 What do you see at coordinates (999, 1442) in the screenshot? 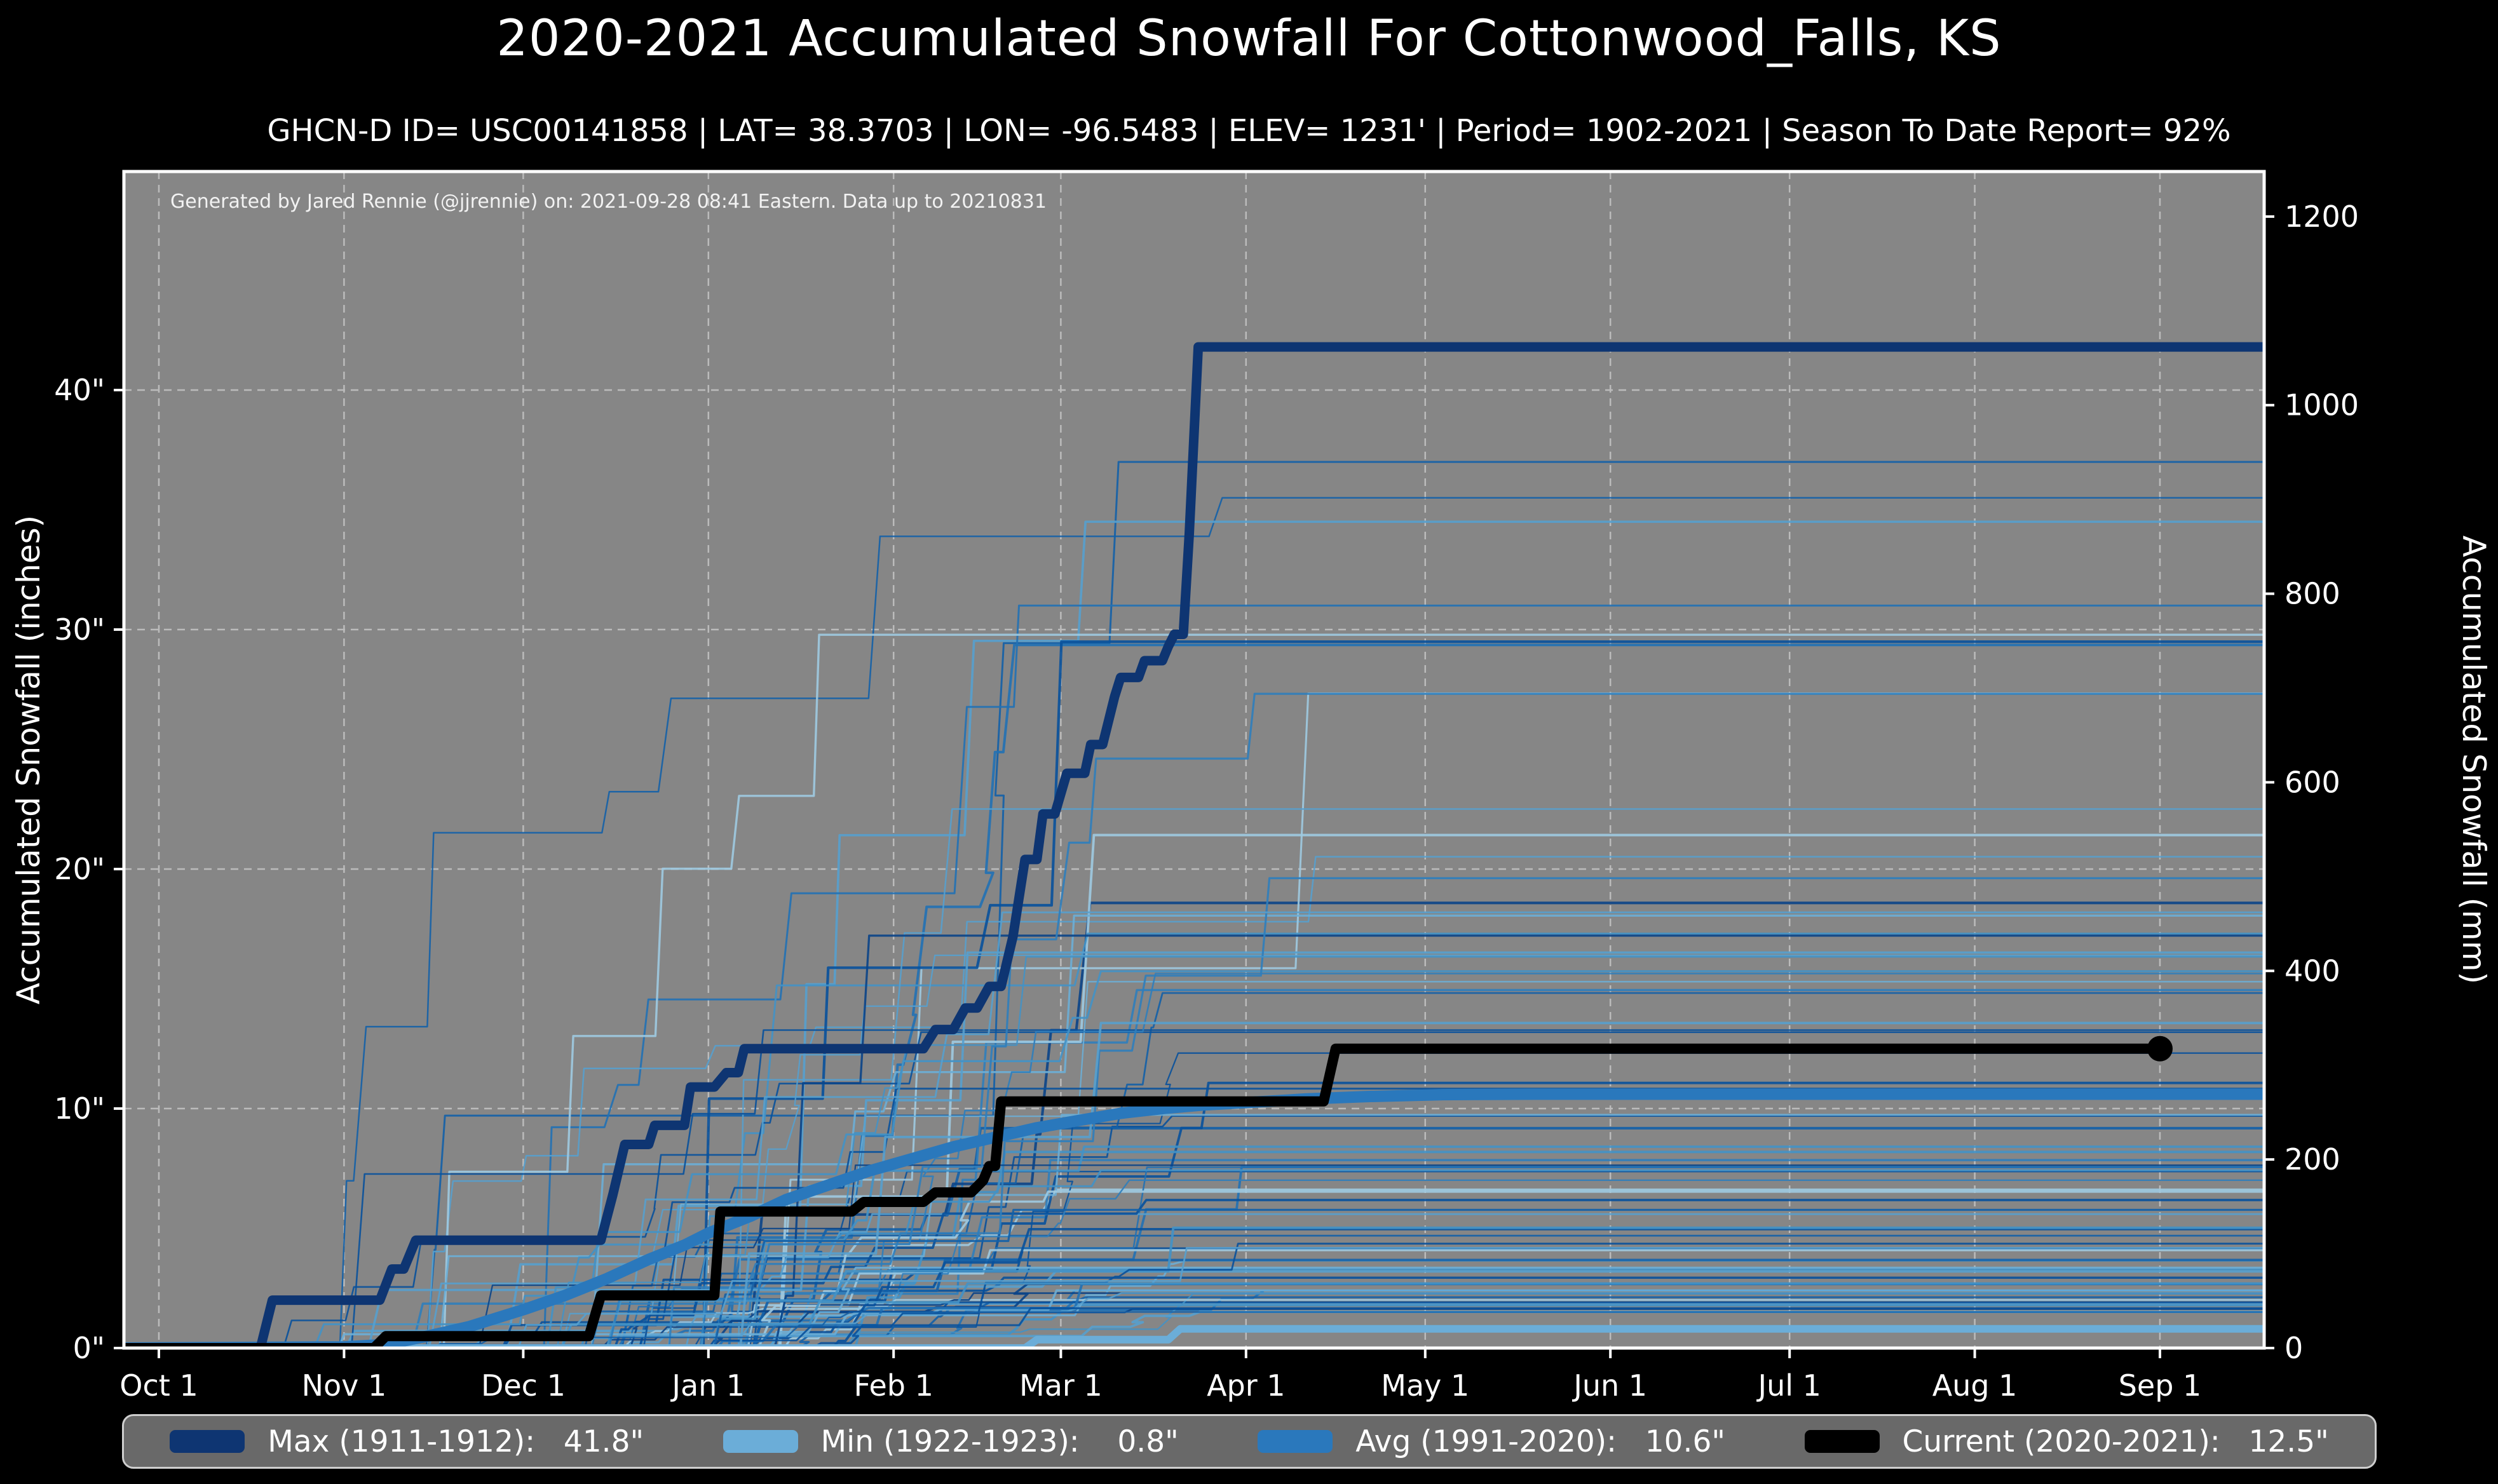
I see `legend-label-min: Min (1922-1923): 0.8"` at bounding box center [999, 1442].